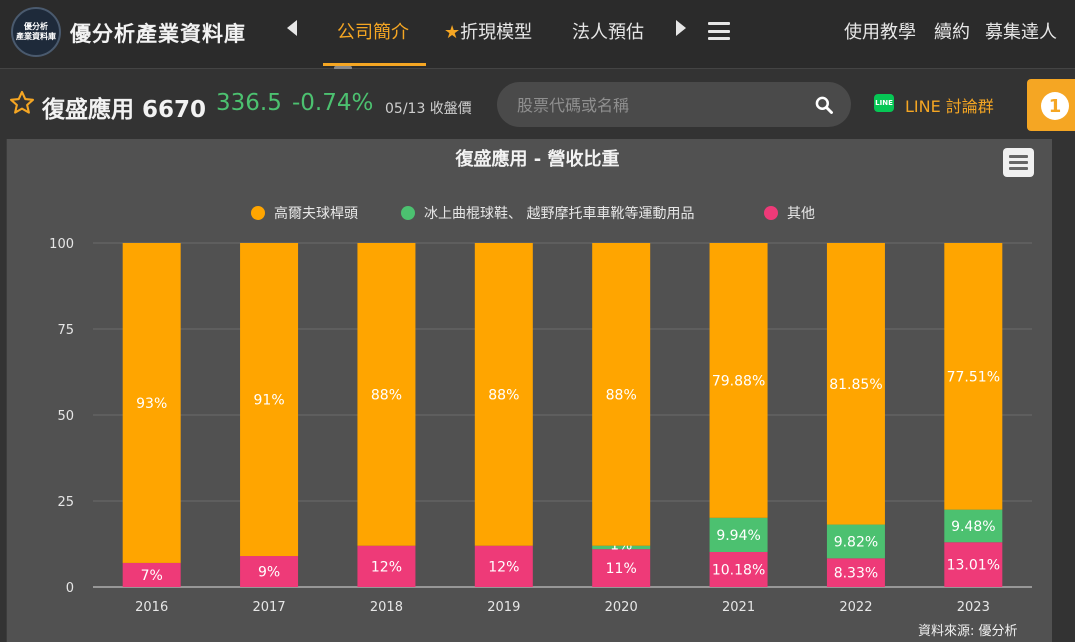  What do you see at coordinates (158, 34) in the screenshot?
I see `site-title: 優分析產業資料庫` at bounding box center [158, 34].